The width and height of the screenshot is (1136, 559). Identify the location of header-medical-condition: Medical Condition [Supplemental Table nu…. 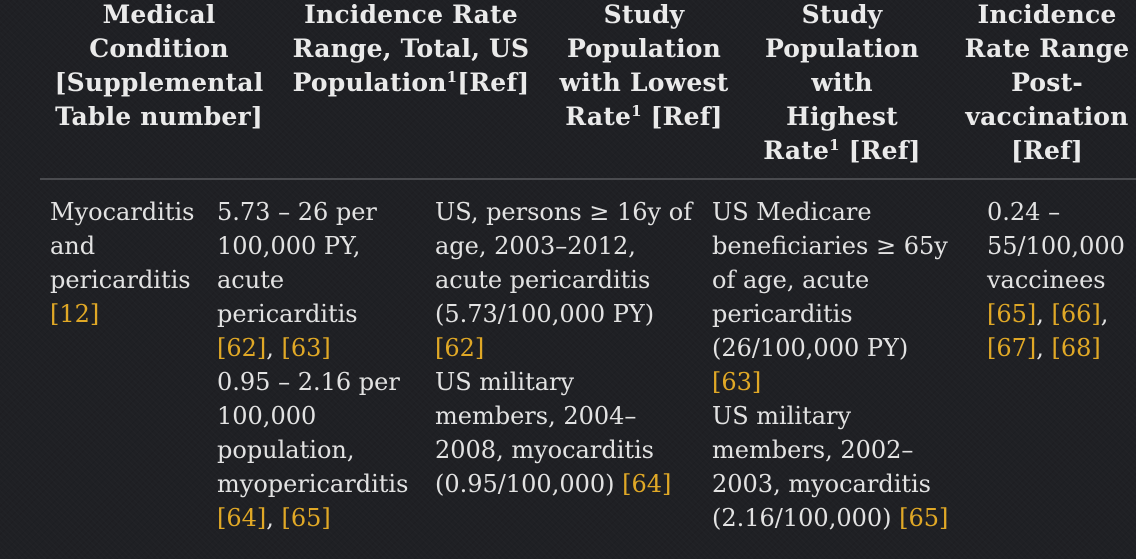
(159, 67).